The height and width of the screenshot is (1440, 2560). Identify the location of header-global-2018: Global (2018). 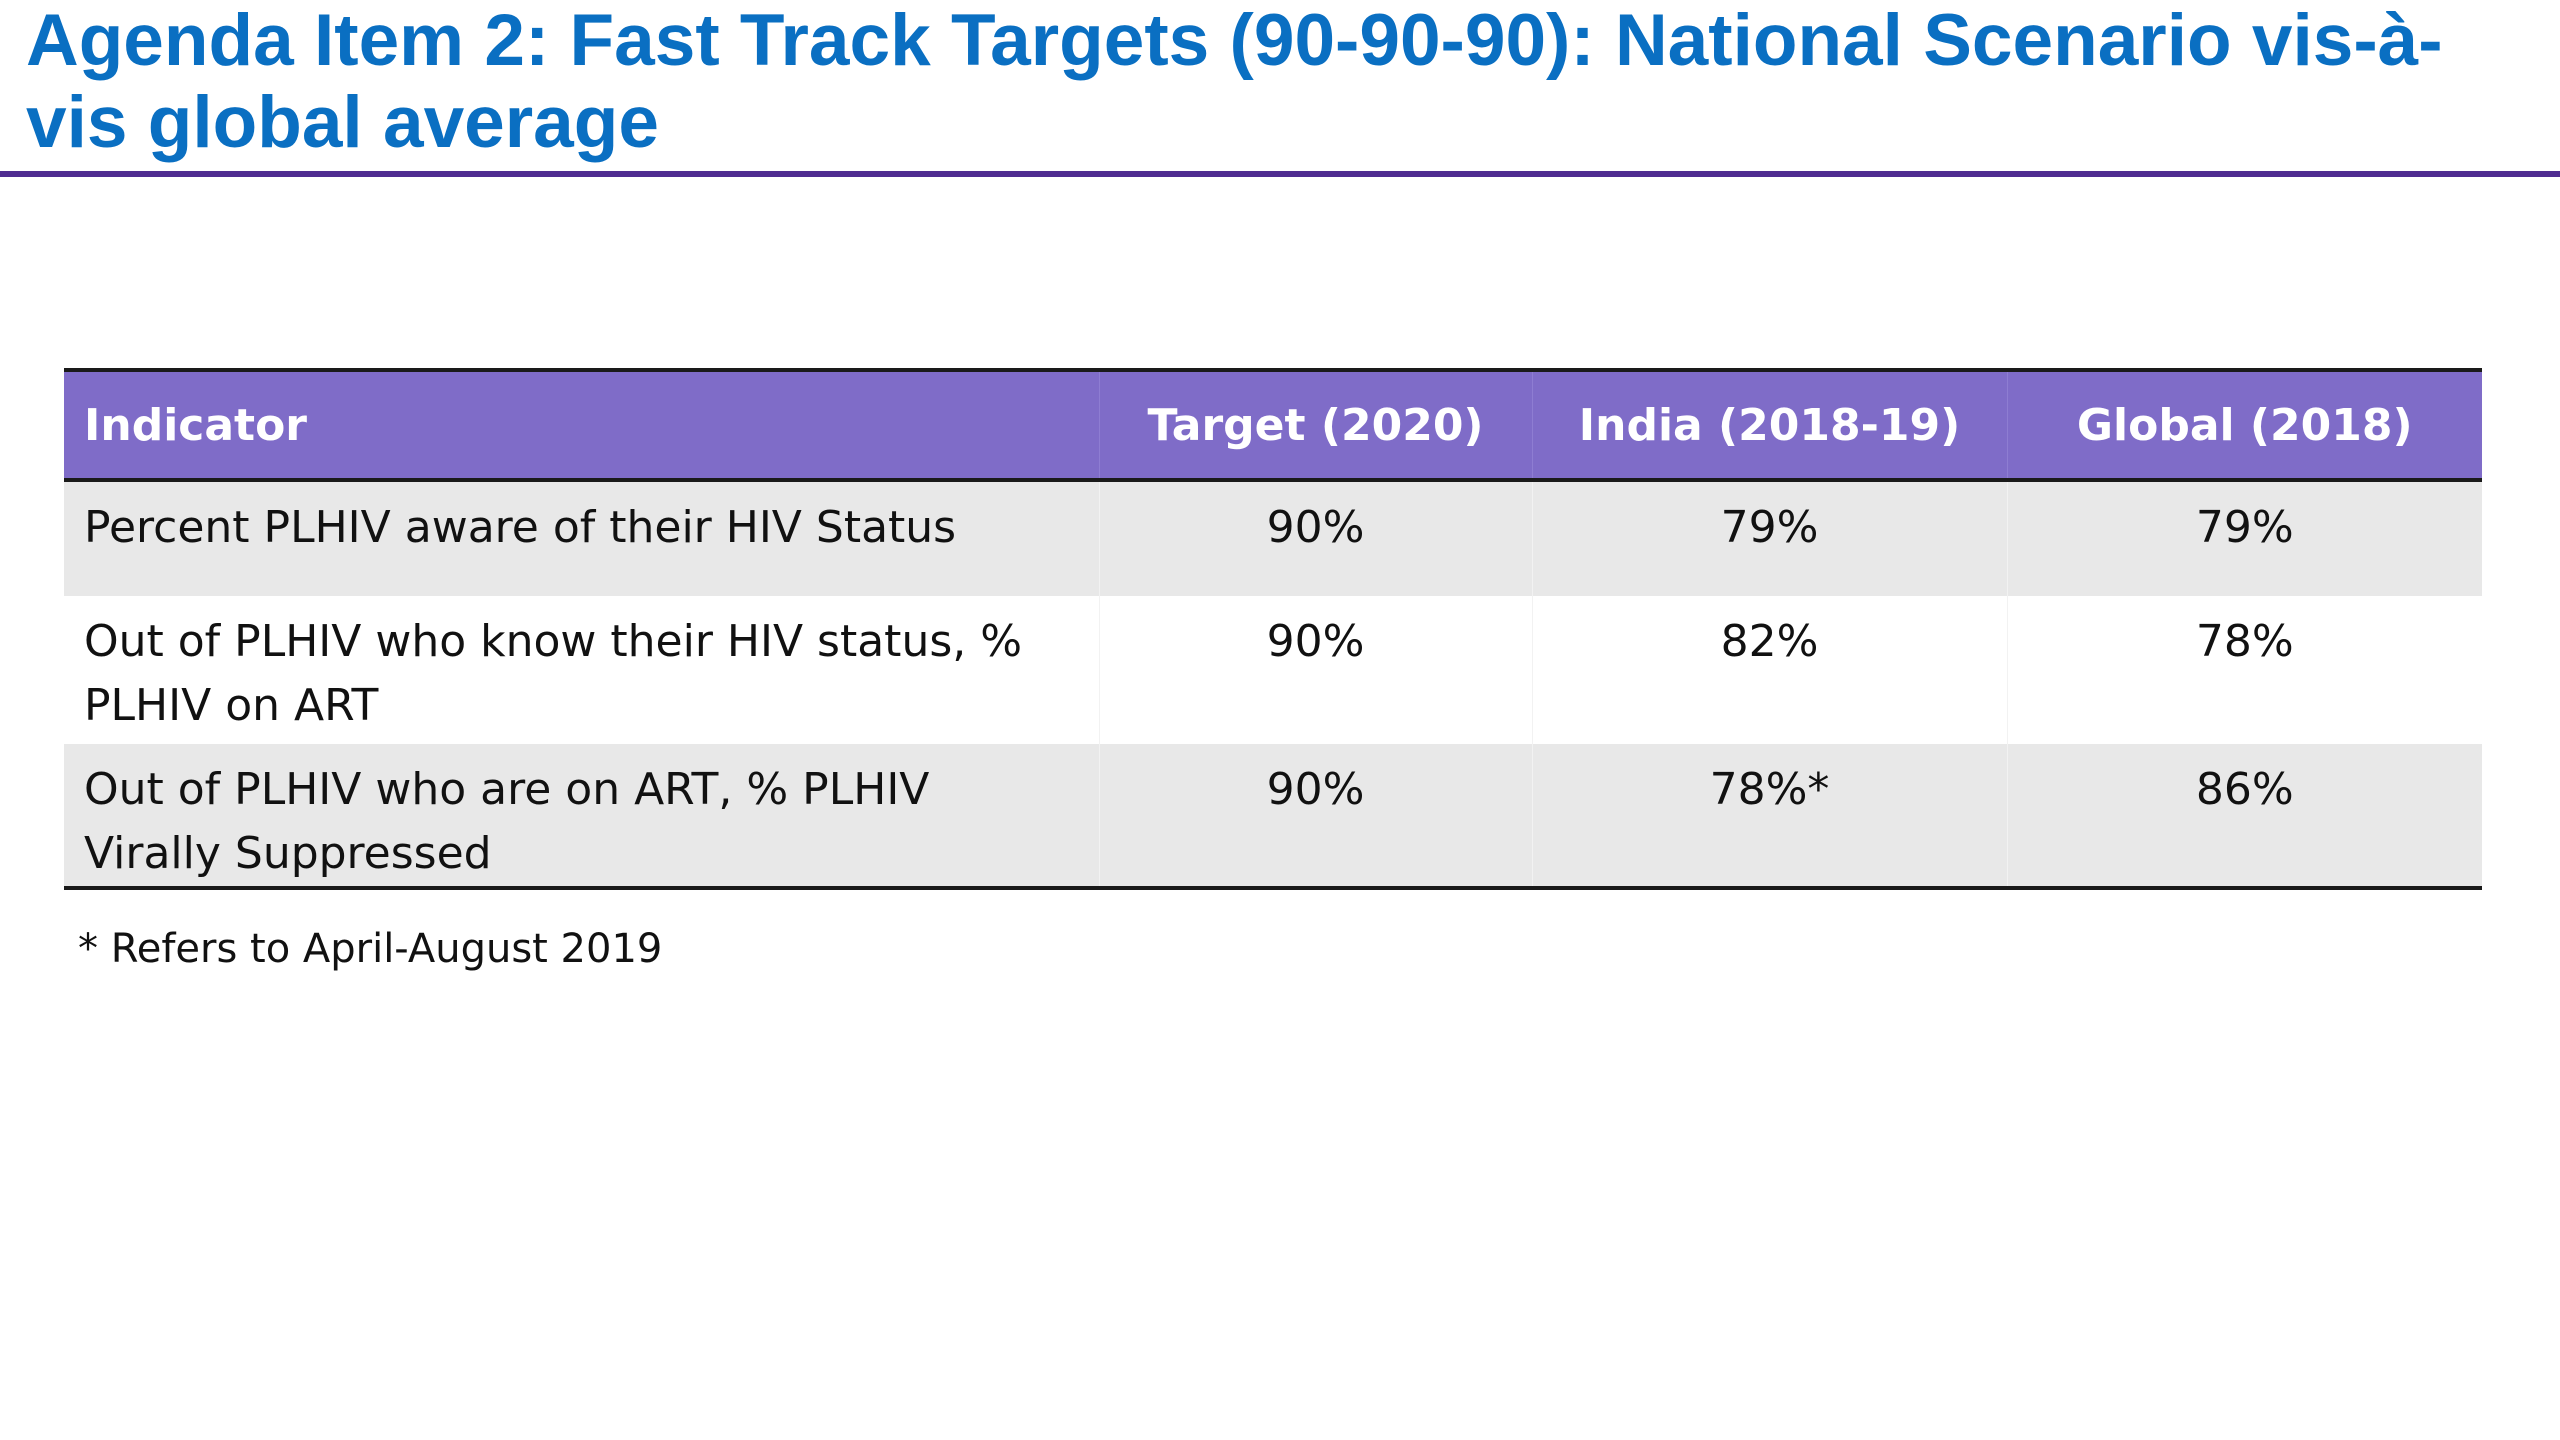
(2244, 425).